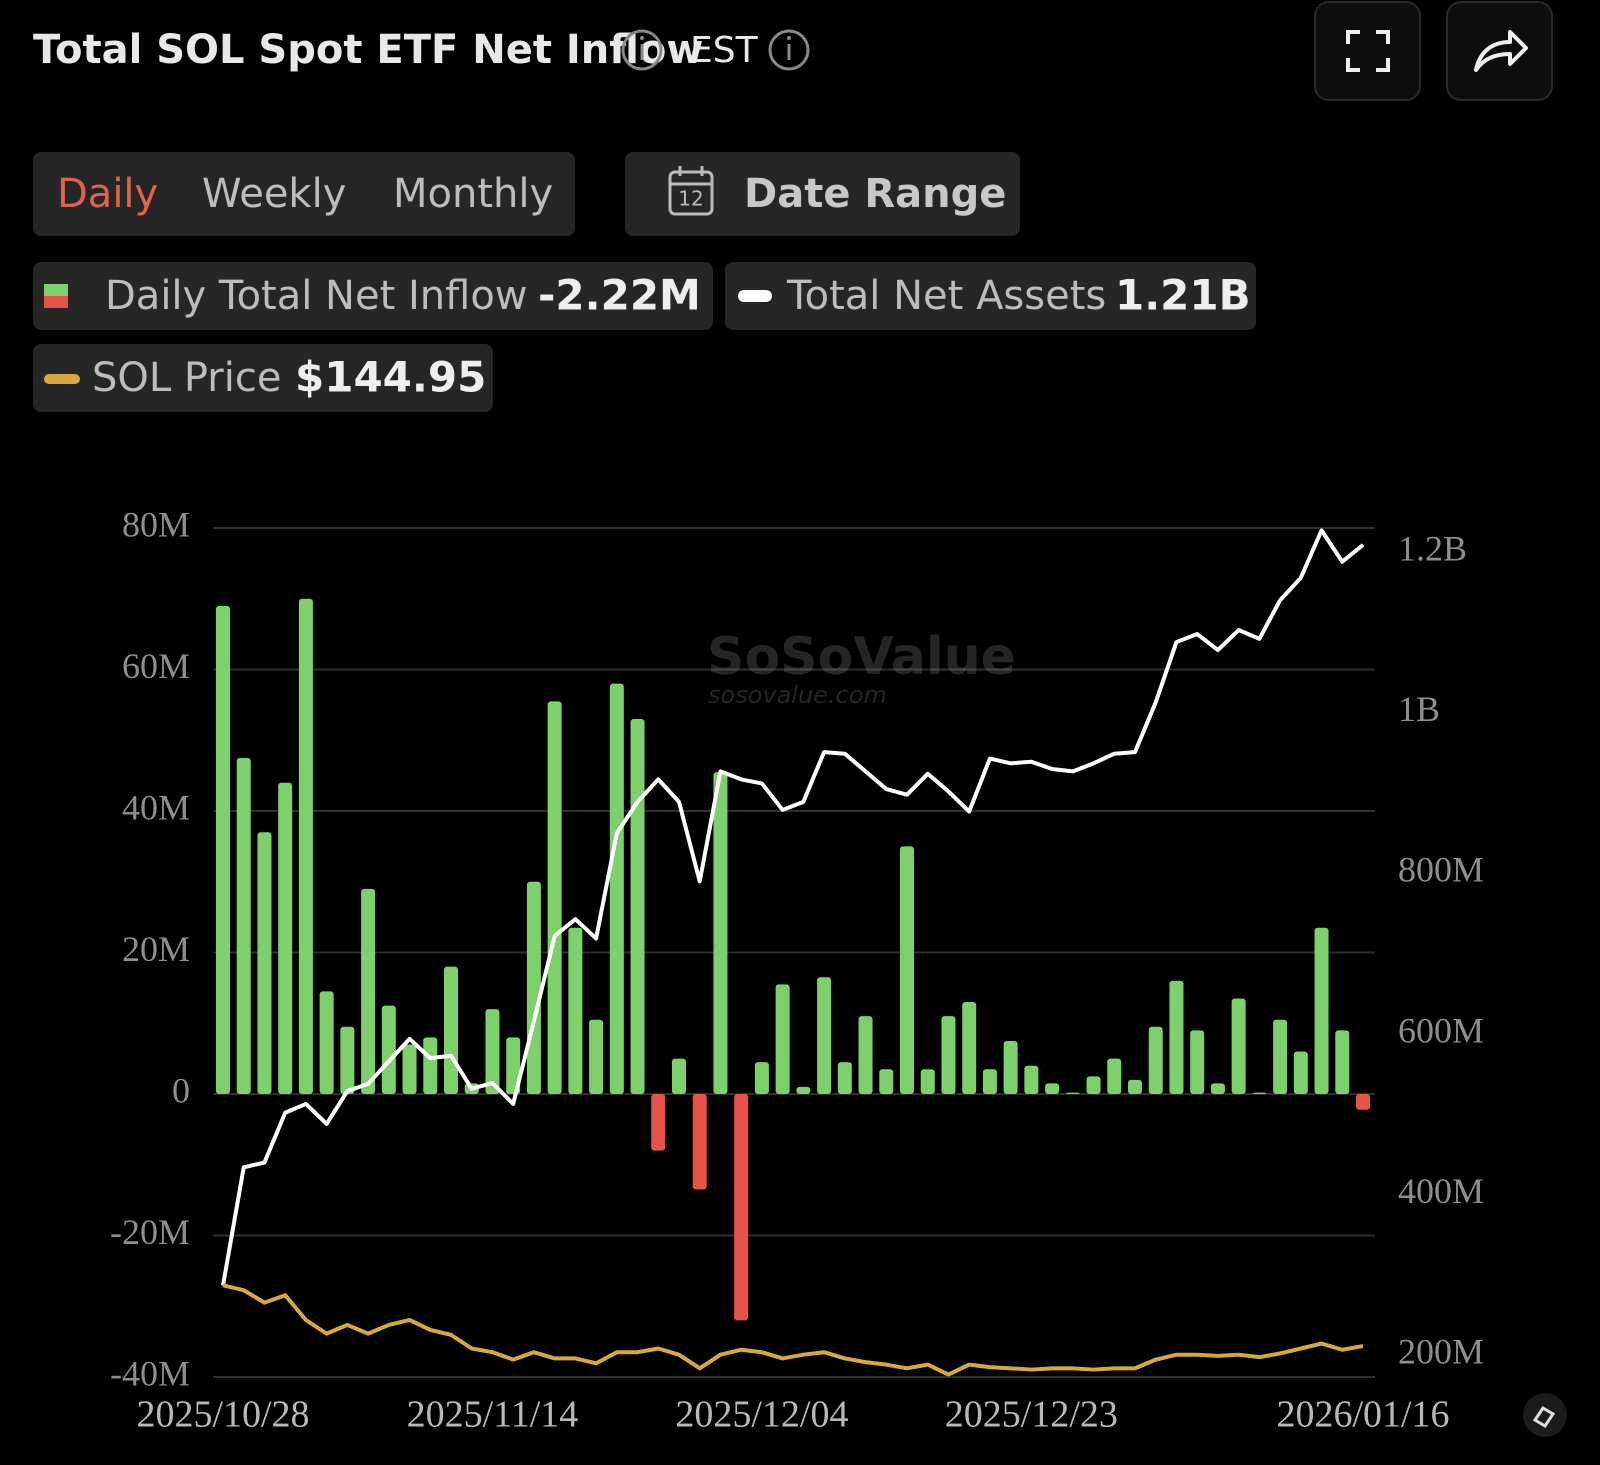 Image resolution: width=1600 pixels, height=1465 pixels. I want to click on y-tick-label: 60M, so click(156, 666).